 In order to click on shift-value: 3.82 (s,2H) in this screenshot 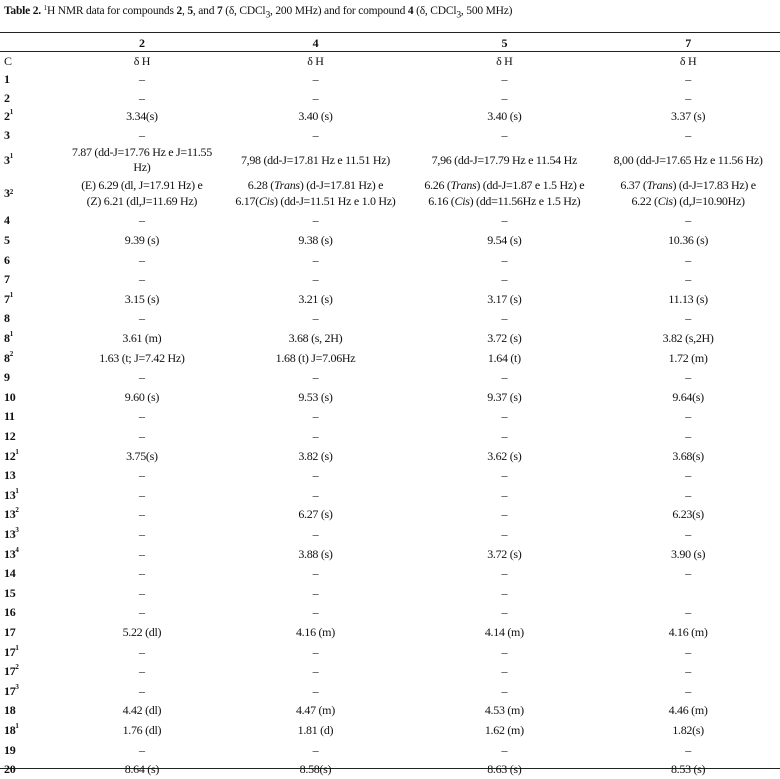, I will do `click(688, 338)`.